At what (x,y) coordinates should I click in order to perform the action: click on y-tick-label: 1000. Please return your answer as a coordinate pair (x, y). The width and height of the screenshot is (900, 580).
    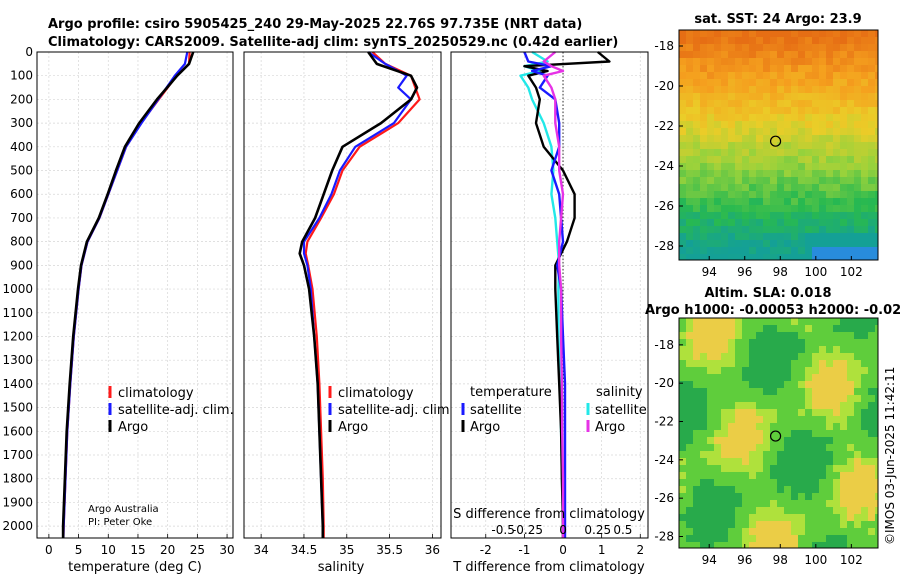
    Looking at the image, I should click on (17, 289).